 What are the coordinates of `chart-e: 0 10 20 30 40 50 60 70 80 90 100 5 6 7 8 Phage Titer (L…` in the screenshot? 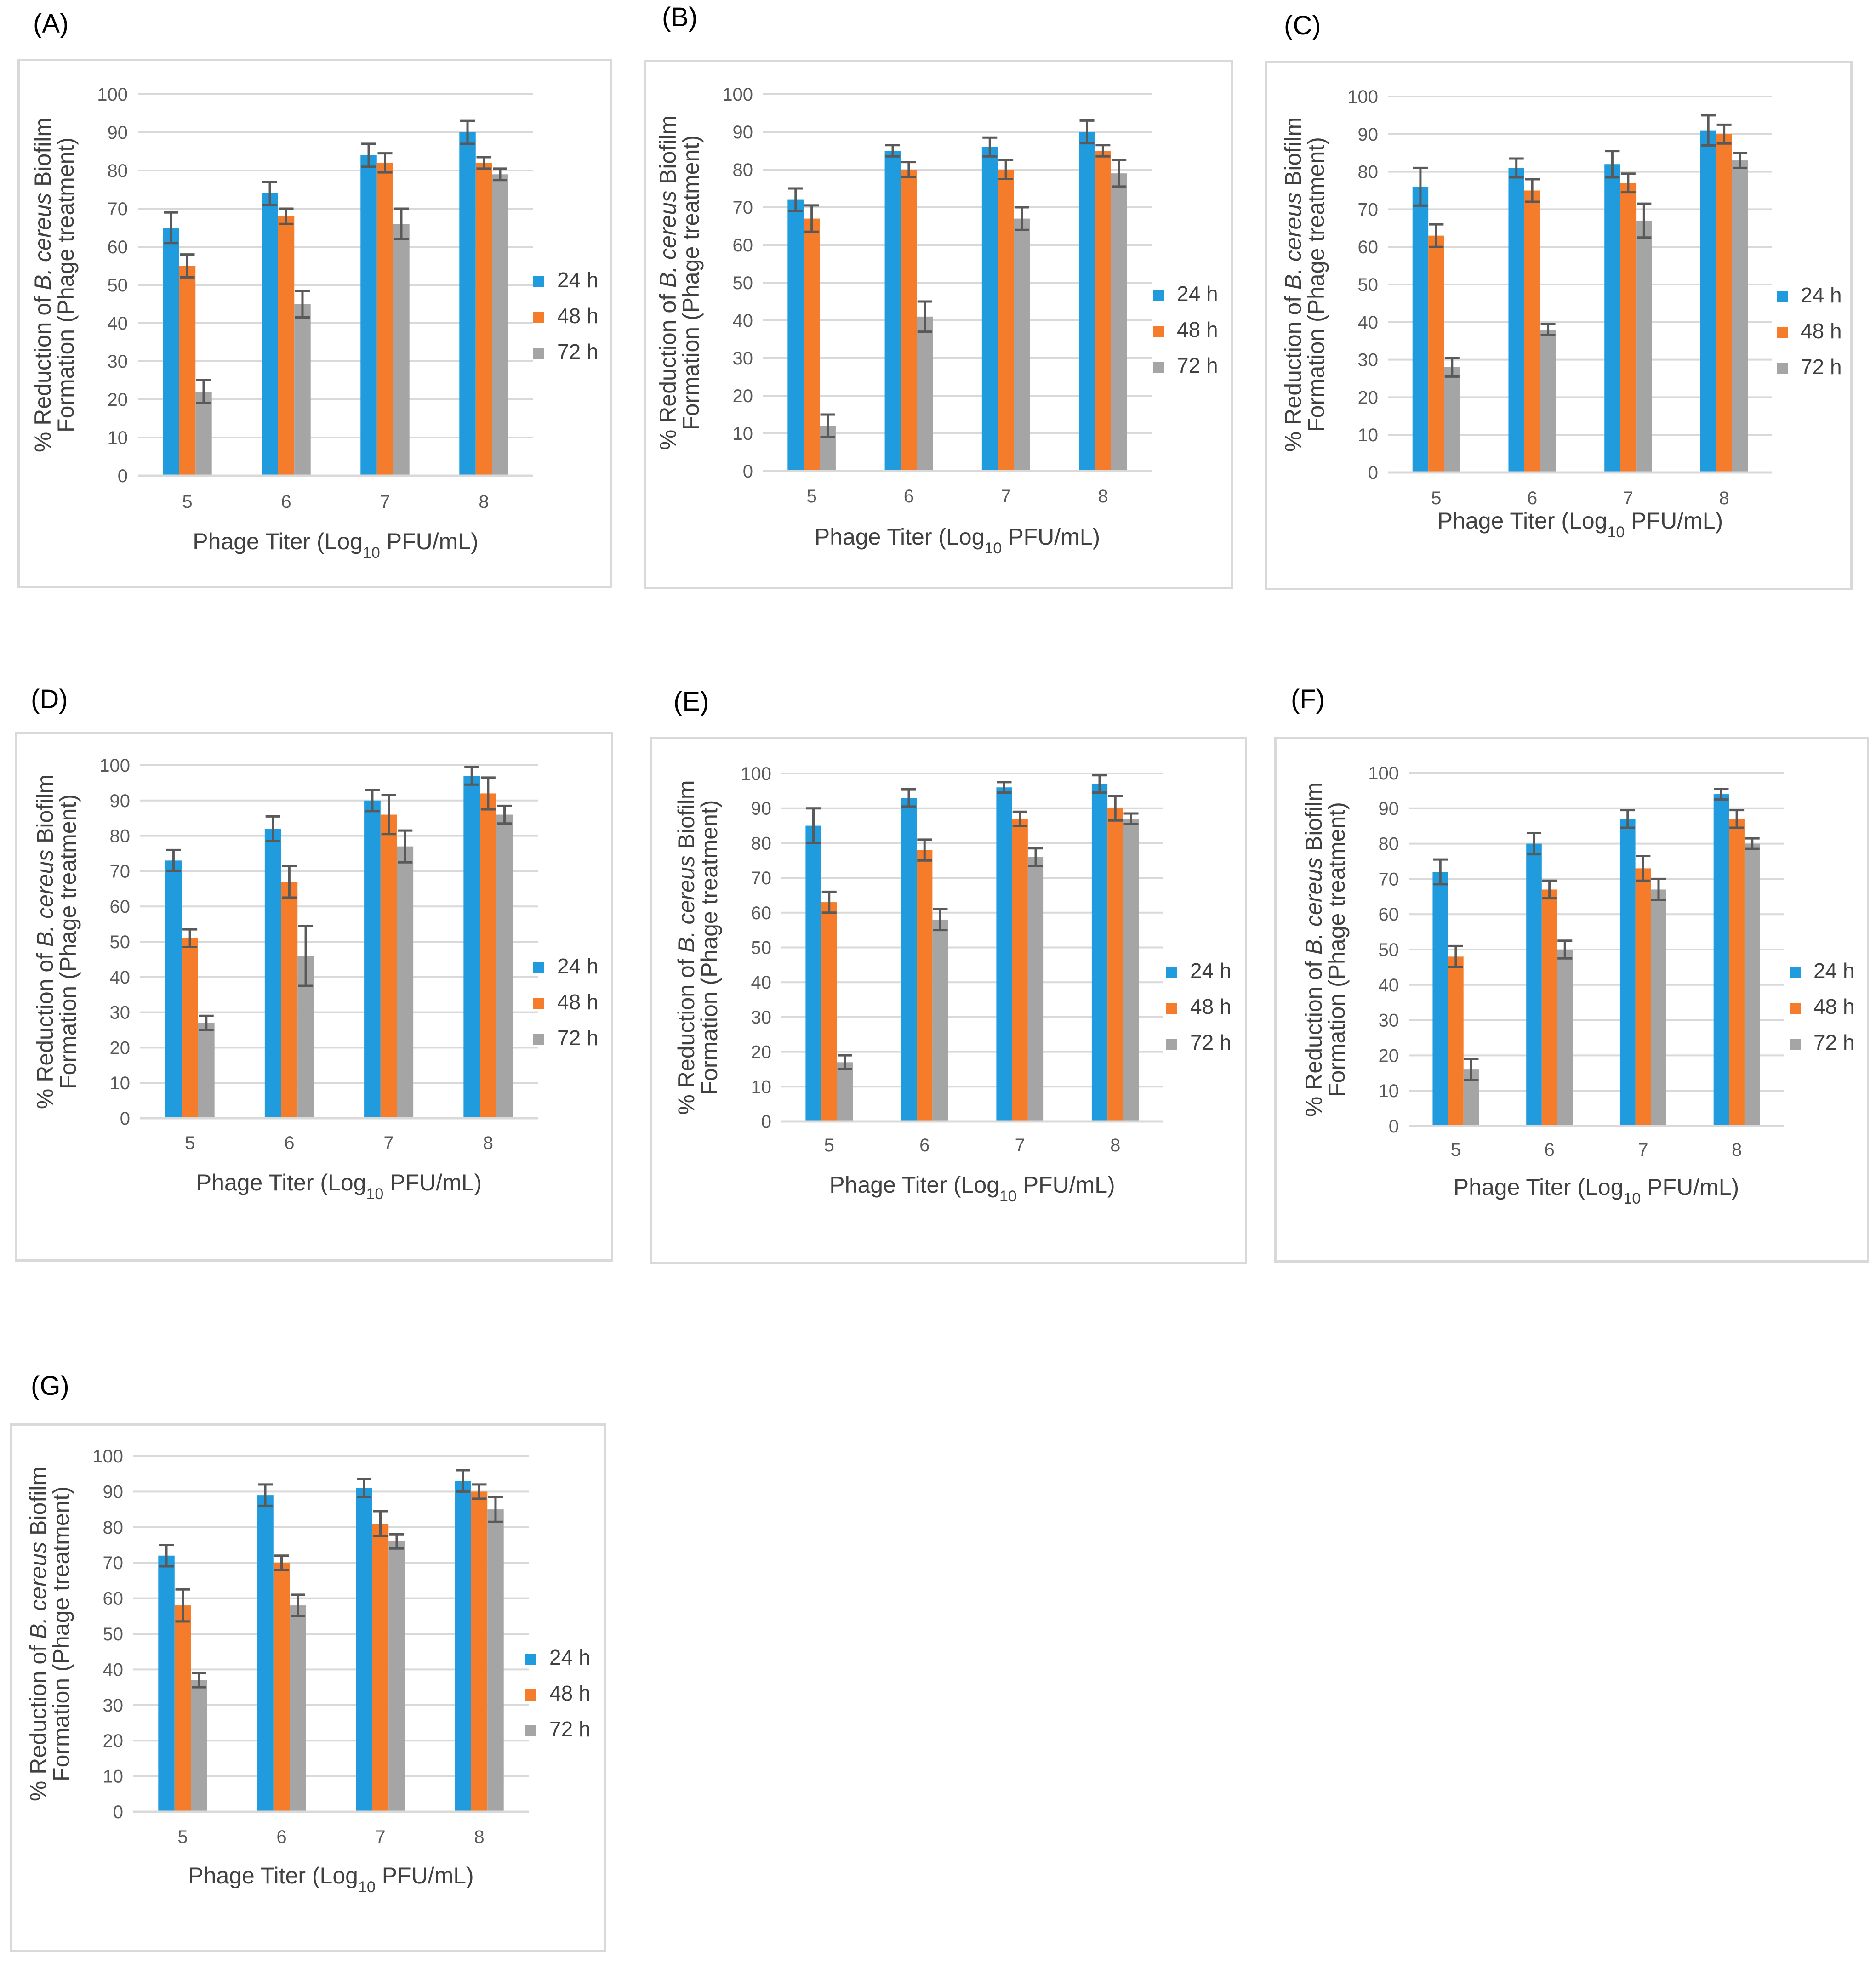 It's located at (952, 984).